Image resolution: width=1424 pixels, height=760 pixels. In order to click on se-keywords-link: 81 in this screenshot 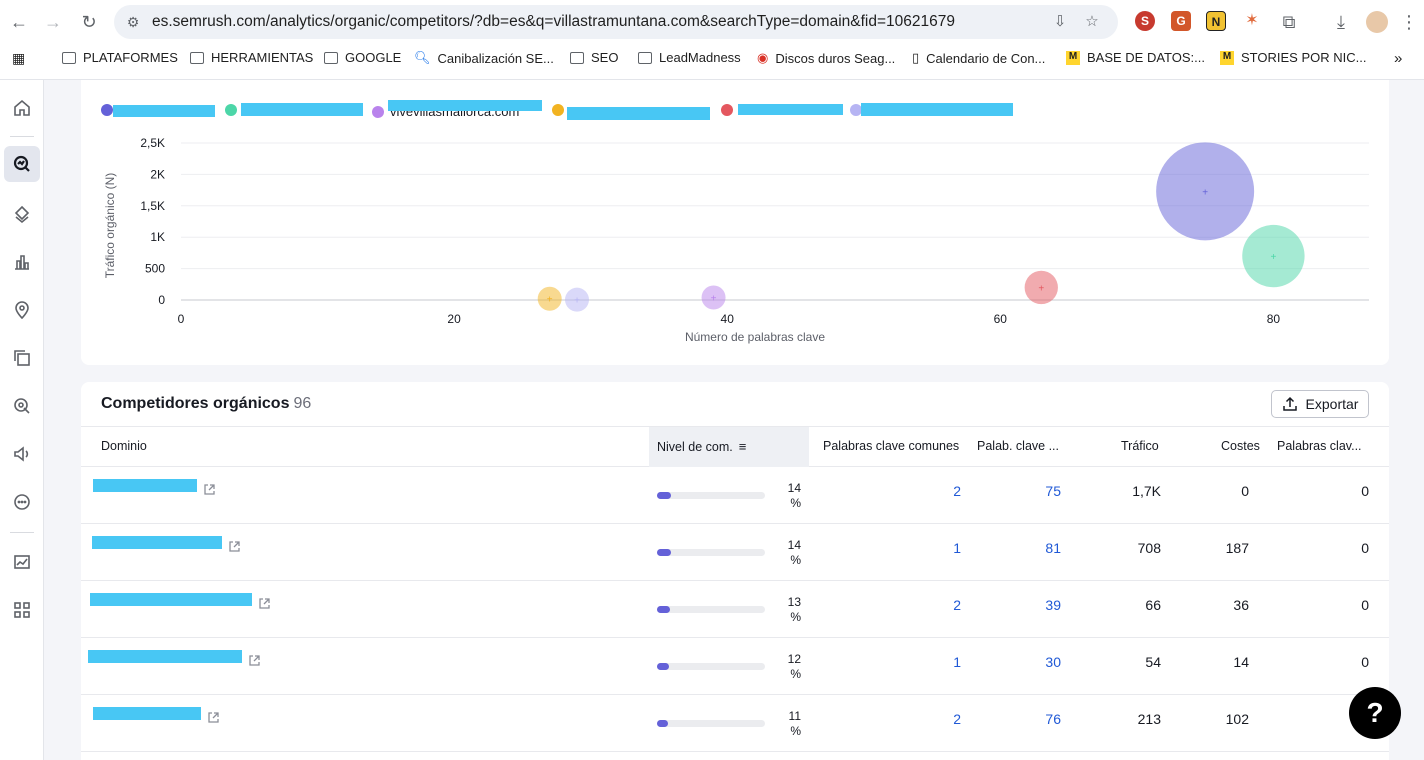, I will do `click(1053, 548)`.